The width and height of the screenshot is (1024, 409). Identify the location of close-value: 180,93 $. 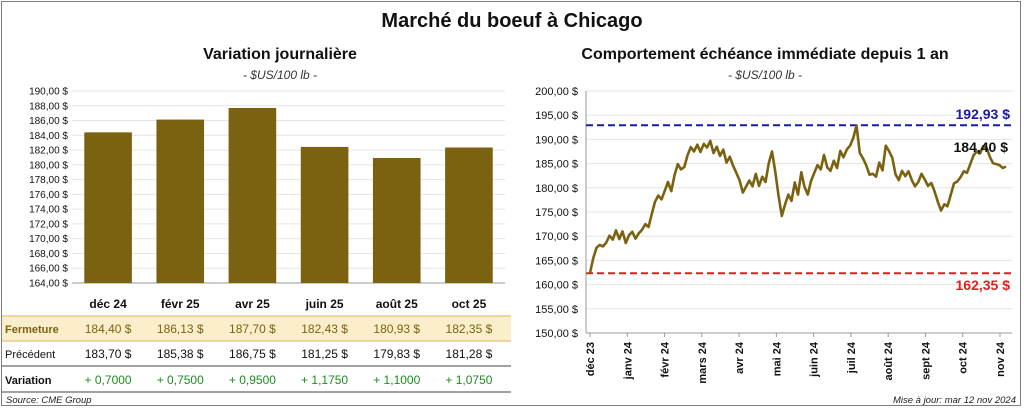
(396, 329).